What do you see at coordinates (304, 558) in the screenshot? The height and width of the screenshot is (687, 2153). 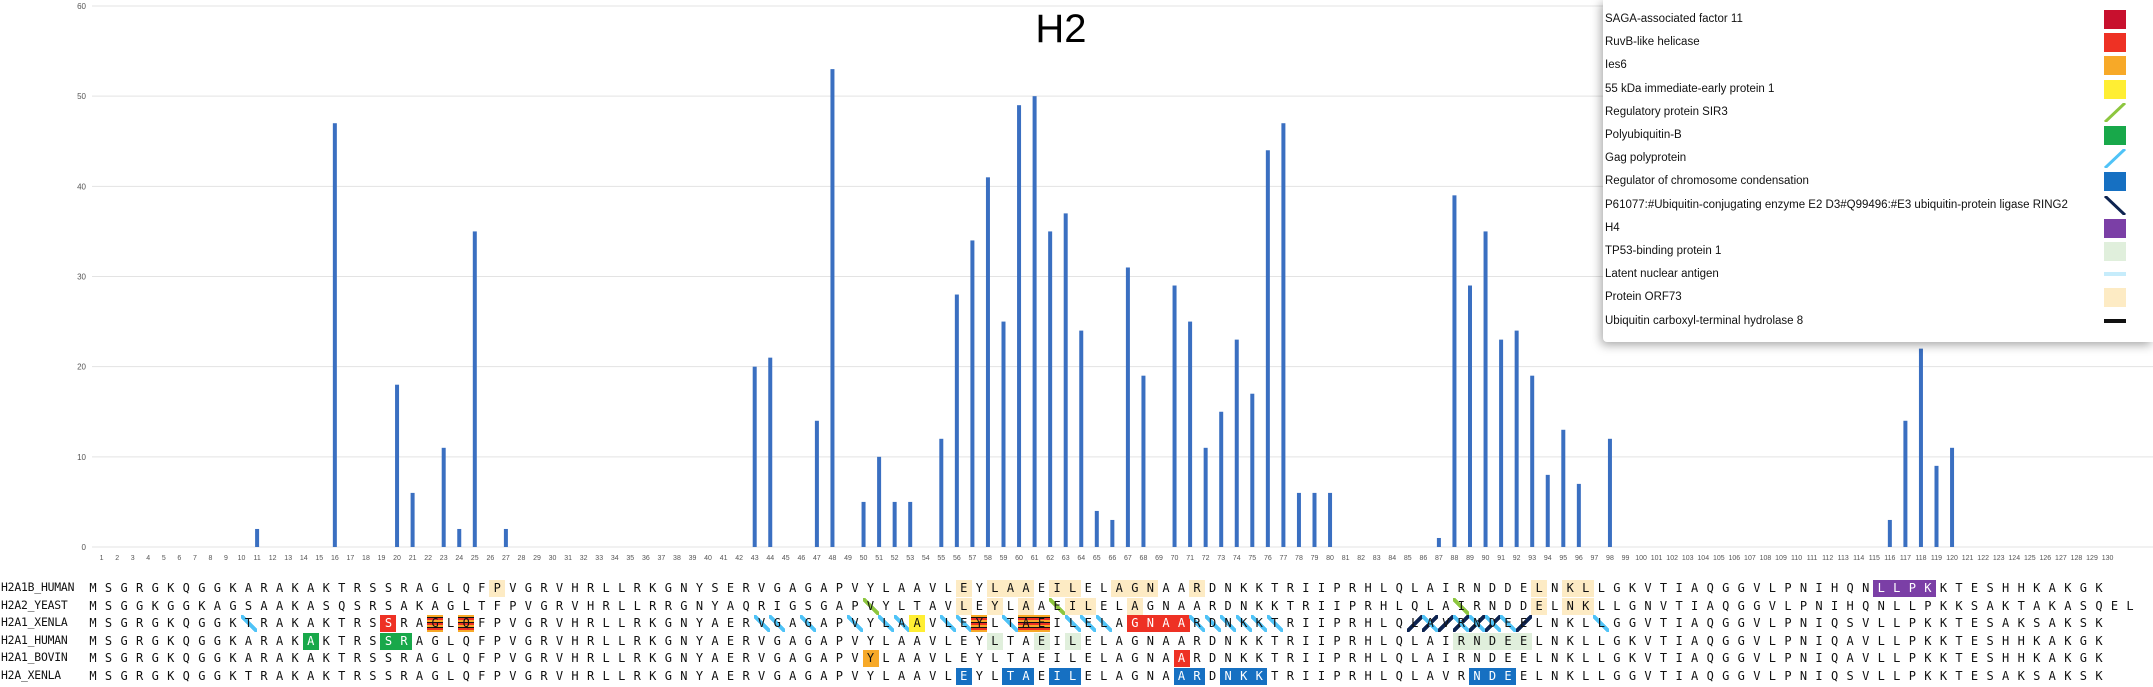 I see `x-tick-label: 14` at bounding box center [304, 558].